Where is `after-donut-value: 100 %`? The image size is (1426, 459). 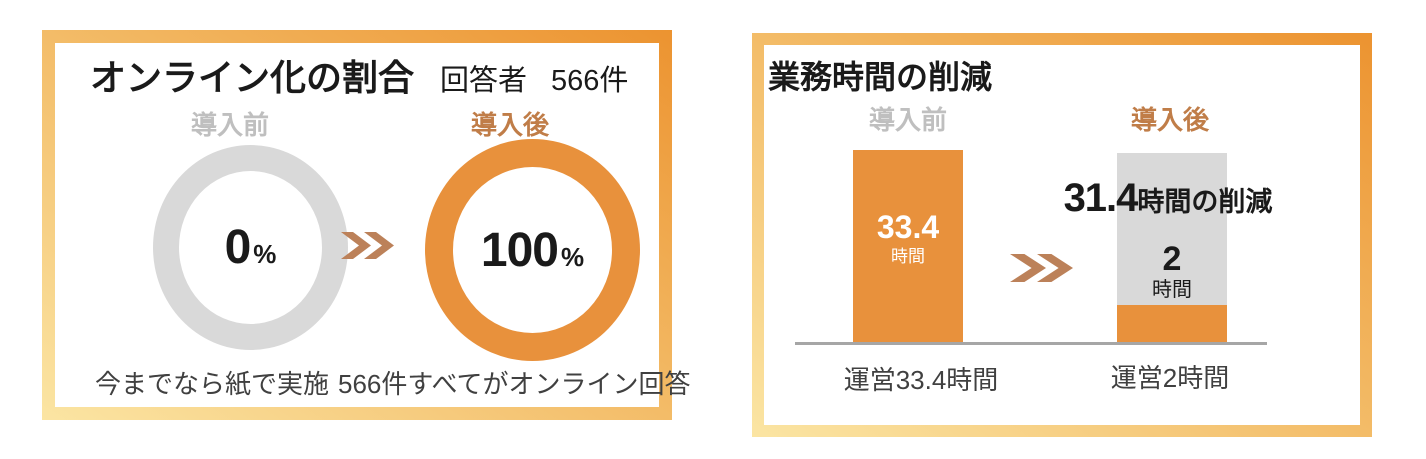
after-donut-value: 100 % is located at coordinates (532, 250).